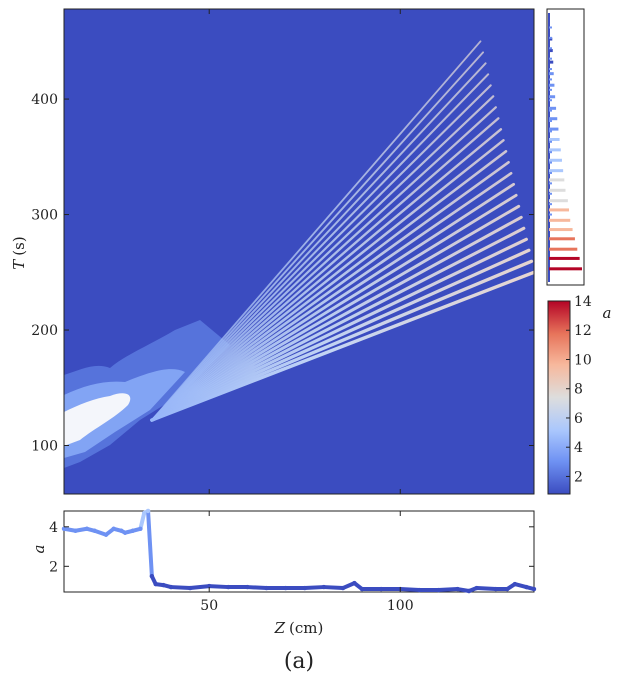  What do you see at coordinates (19, 245) in the screenshot?
I see `main-y-label-unit: (s)` at bounding box center [19, 245].